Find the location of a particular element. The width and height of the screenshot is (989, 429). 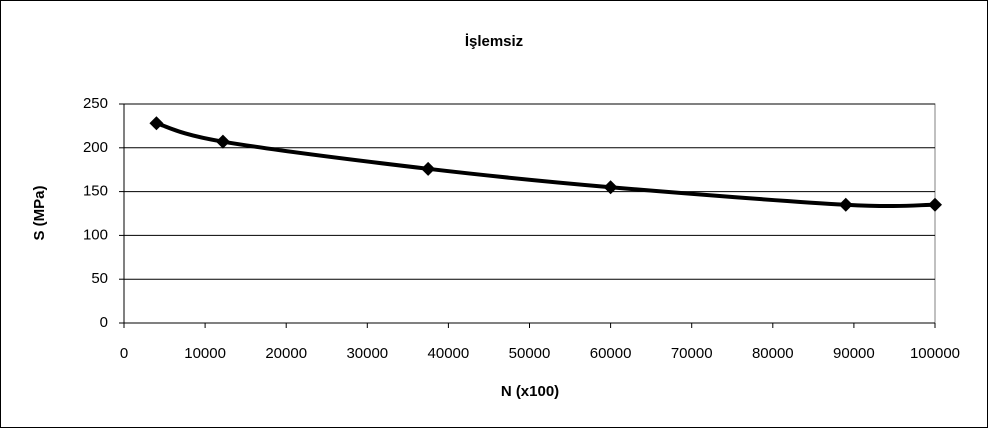

chart-title: İşlemsiz is located at coordinates (494, 41).